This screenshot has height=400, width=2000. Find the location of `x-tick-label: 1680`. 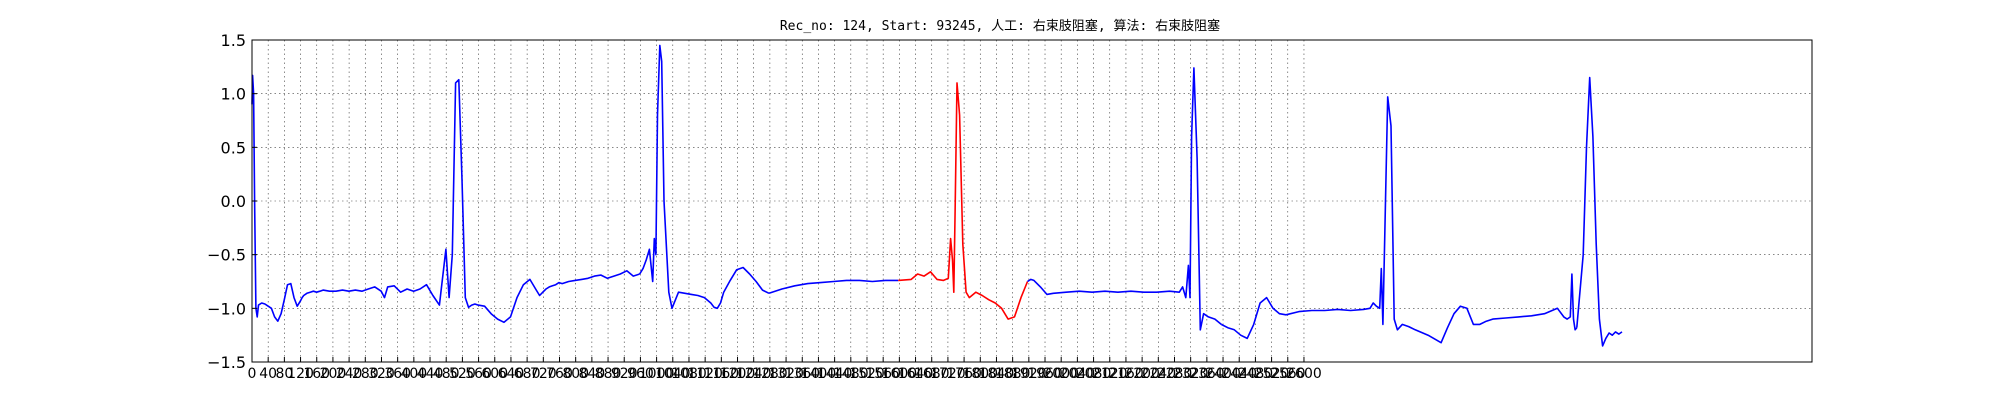

x-tick-label: 1680 is located at coordinates (932, 374).